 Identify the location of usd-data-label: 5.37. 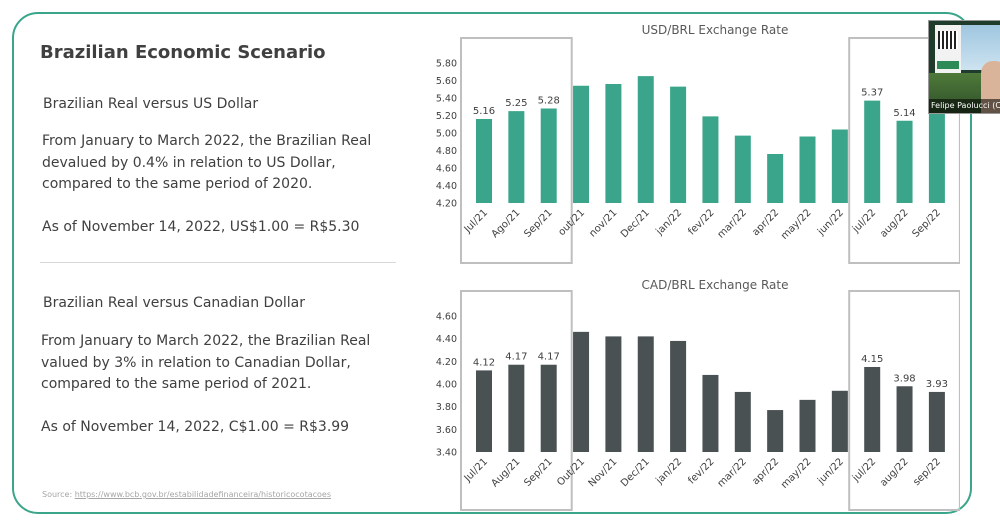
(872, 93).